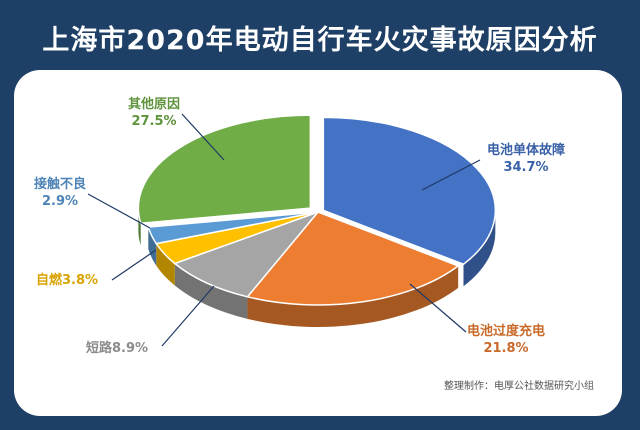  I want to click on slice-value-5: 27.5%, so click(153, 121).